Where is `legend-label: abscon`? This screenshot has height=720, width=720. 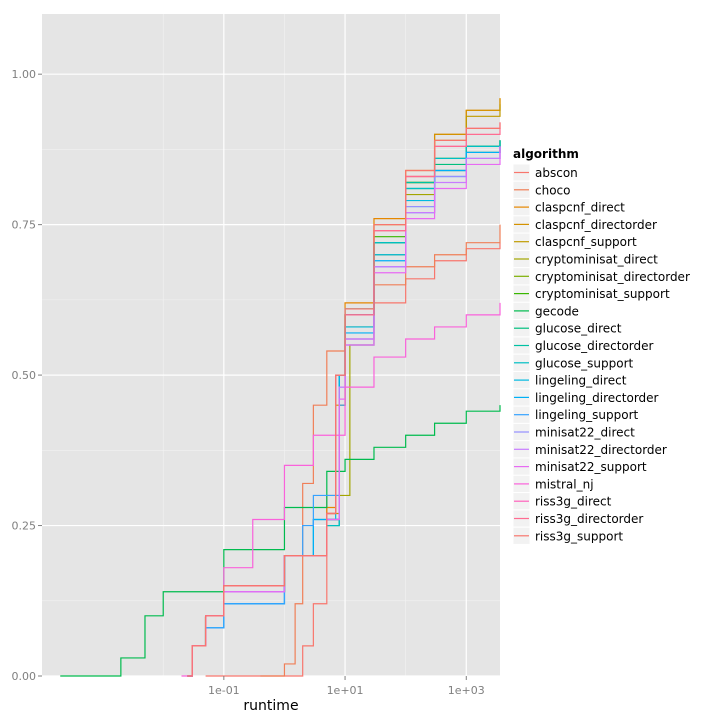 legend-label: abscon is located at coordinates (556, 173).